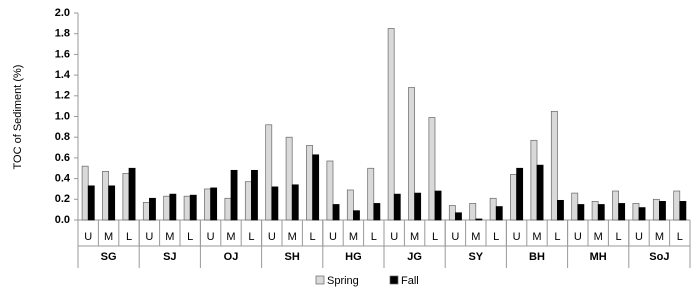  I want to click on group-label: HG, so click(353, 257).